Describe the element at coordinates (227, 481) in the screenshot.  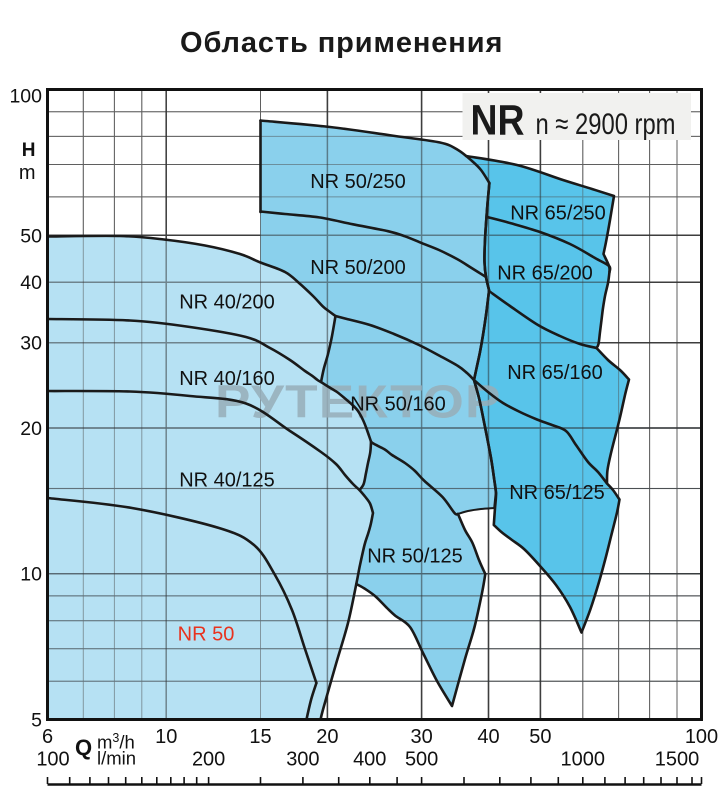
I see `svg-text: NR 40/125` at that location.